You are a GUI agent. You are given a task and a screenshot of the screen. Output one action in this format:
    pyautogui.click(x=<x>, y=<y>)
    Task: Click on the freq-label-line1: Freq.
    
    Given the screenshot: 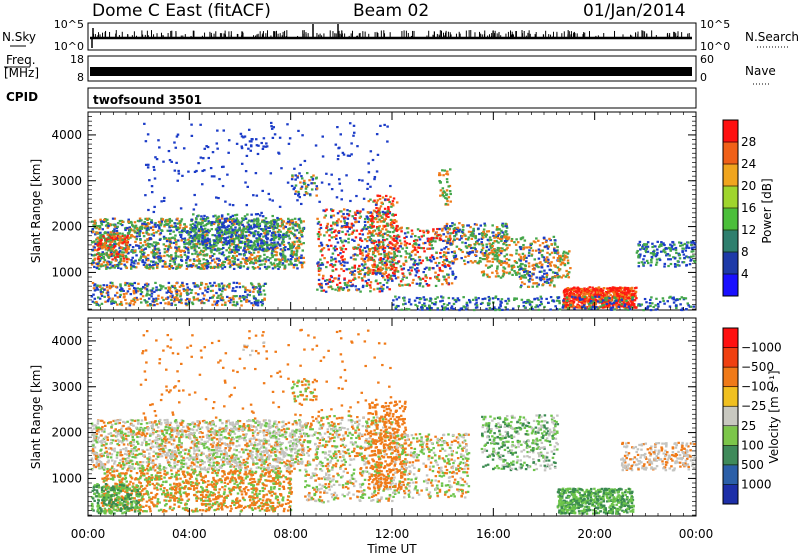 What is the action you would take?
    pyautogui.click(x=21, y=60)
    